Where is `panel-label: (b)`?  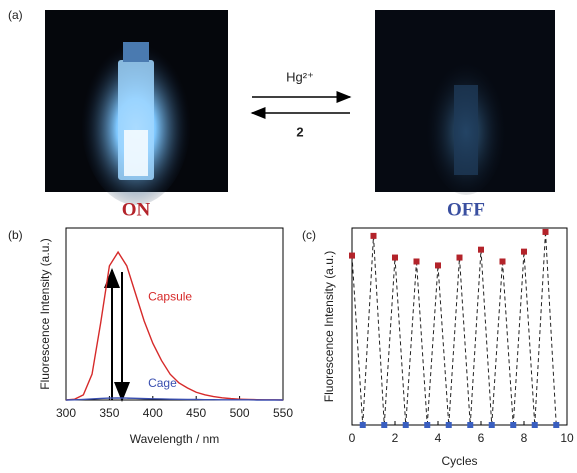
panel-label: (b) is located at coordinates (15, 235).